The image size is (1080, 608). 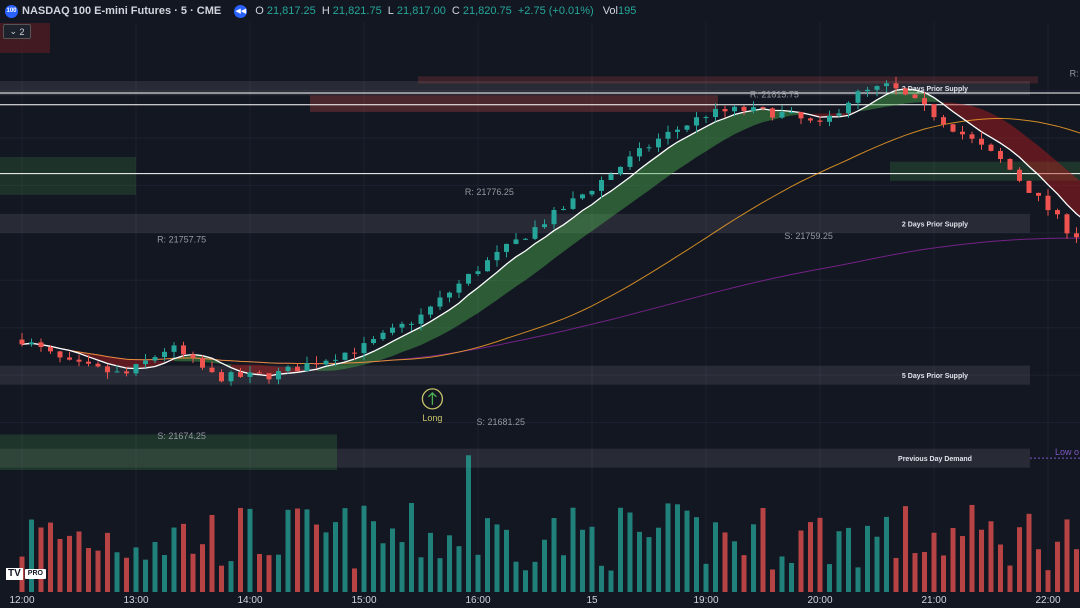 I want to click on time-tick-label: 20:00, so click(x=819, y=600).